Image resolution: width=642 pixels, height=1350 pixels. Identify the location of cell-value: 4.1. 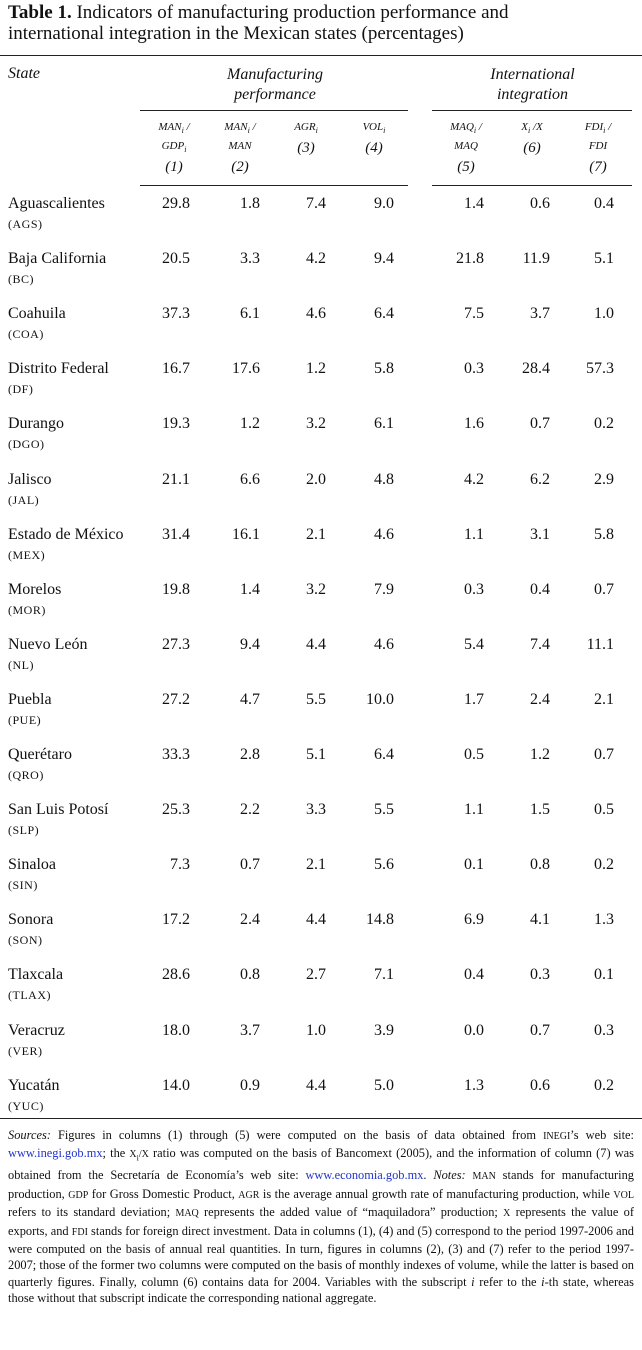
(540, 920).